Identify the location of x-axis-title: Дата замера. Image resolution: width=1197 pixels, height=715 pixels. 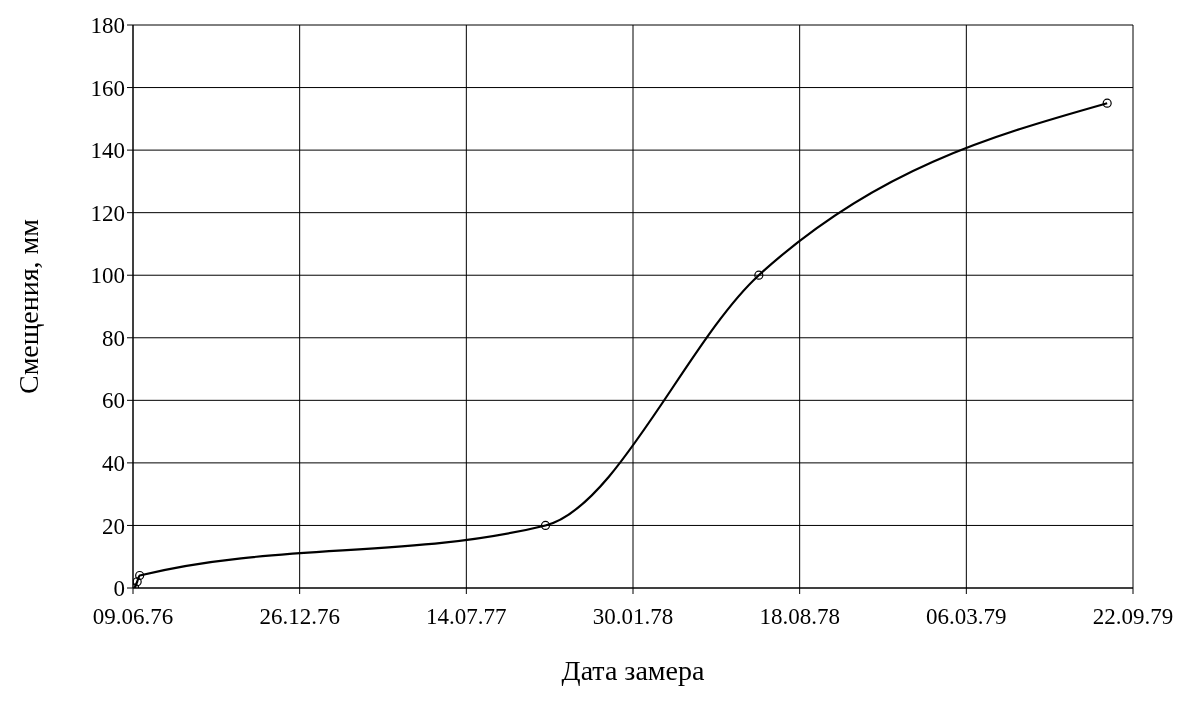
(633, 670).